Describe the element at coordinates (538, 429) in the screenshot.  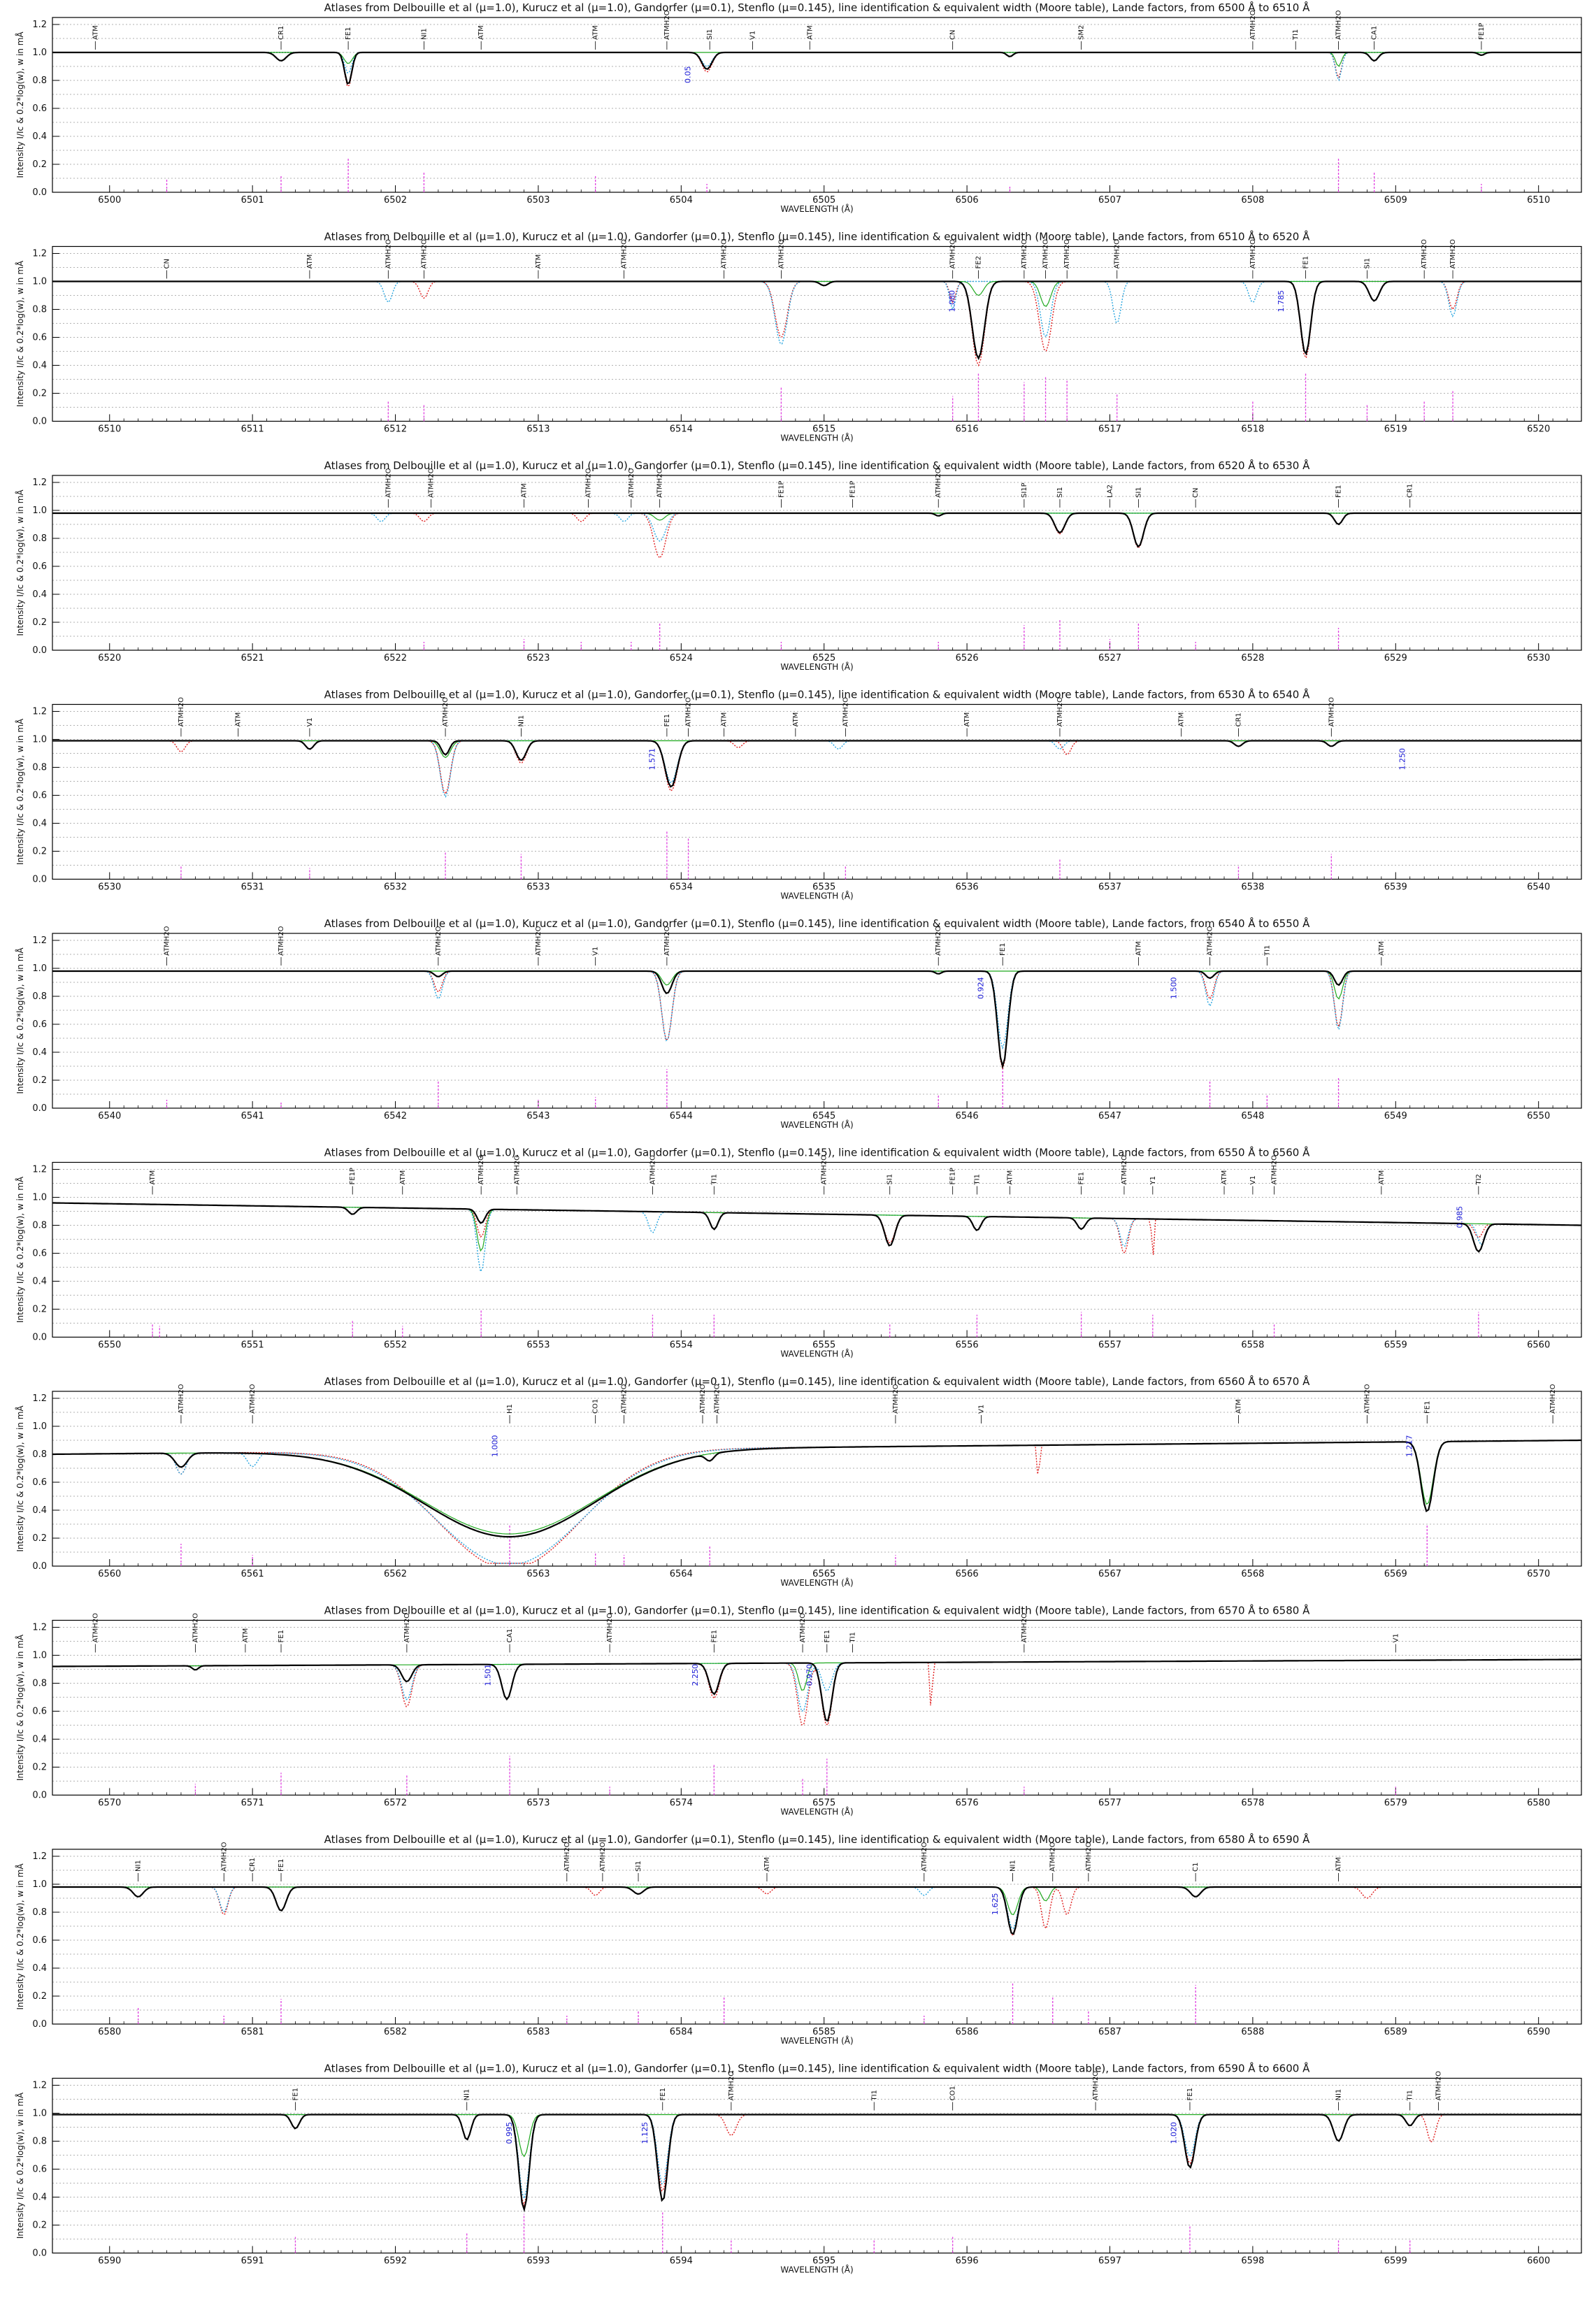
I see `x-tick-label: 6513` at that location.